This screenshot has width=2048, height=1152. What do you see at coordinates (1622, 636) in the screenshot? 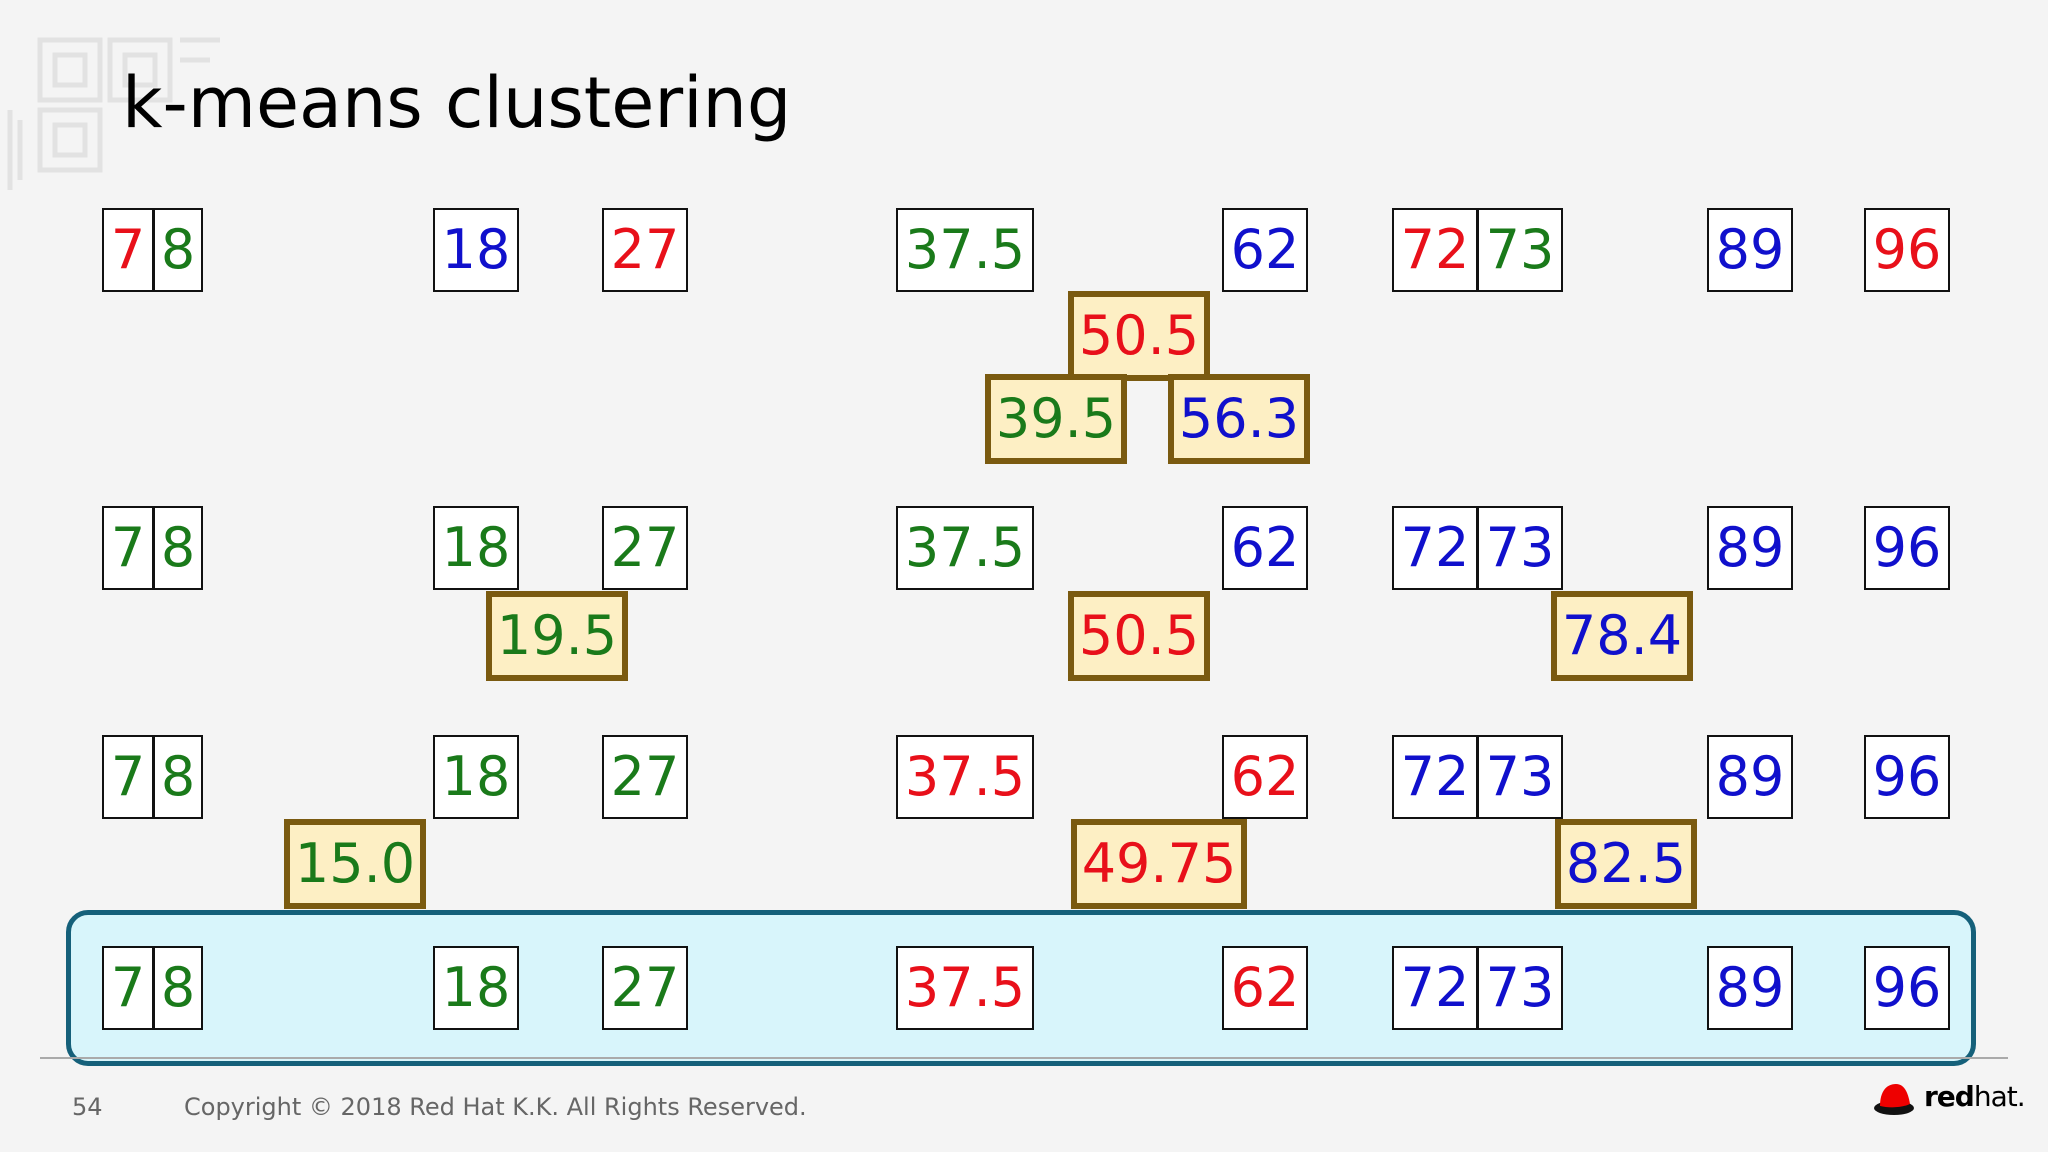
I see `centroid-box: 78.4` at bounding box center [1622, 636].